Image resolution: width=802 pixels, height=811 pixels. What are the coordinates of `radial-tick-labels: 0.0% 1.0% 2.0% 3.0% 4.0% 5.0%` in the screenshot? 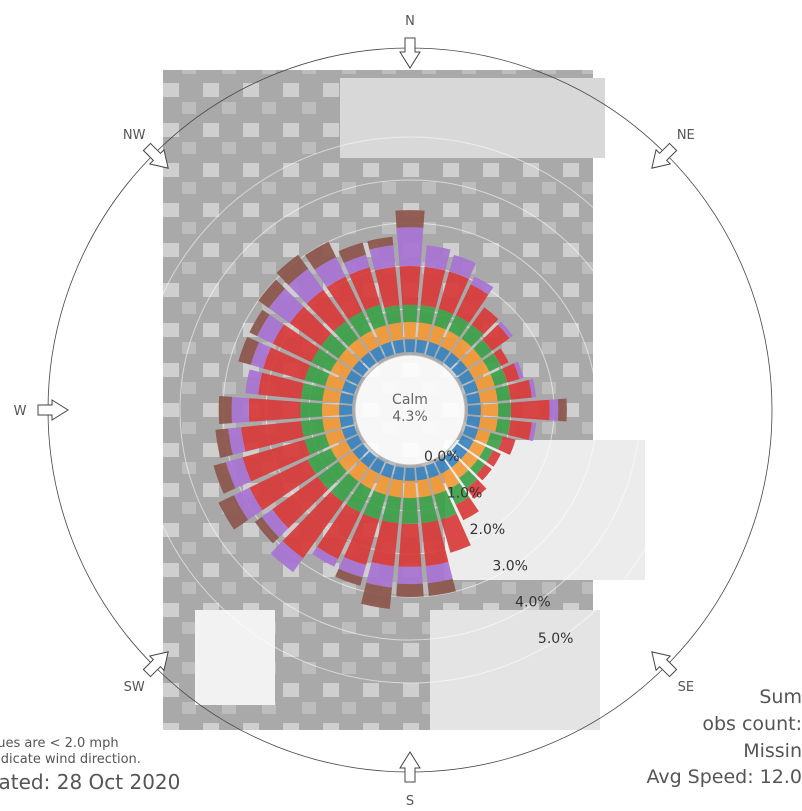 It's located at (498, 548).